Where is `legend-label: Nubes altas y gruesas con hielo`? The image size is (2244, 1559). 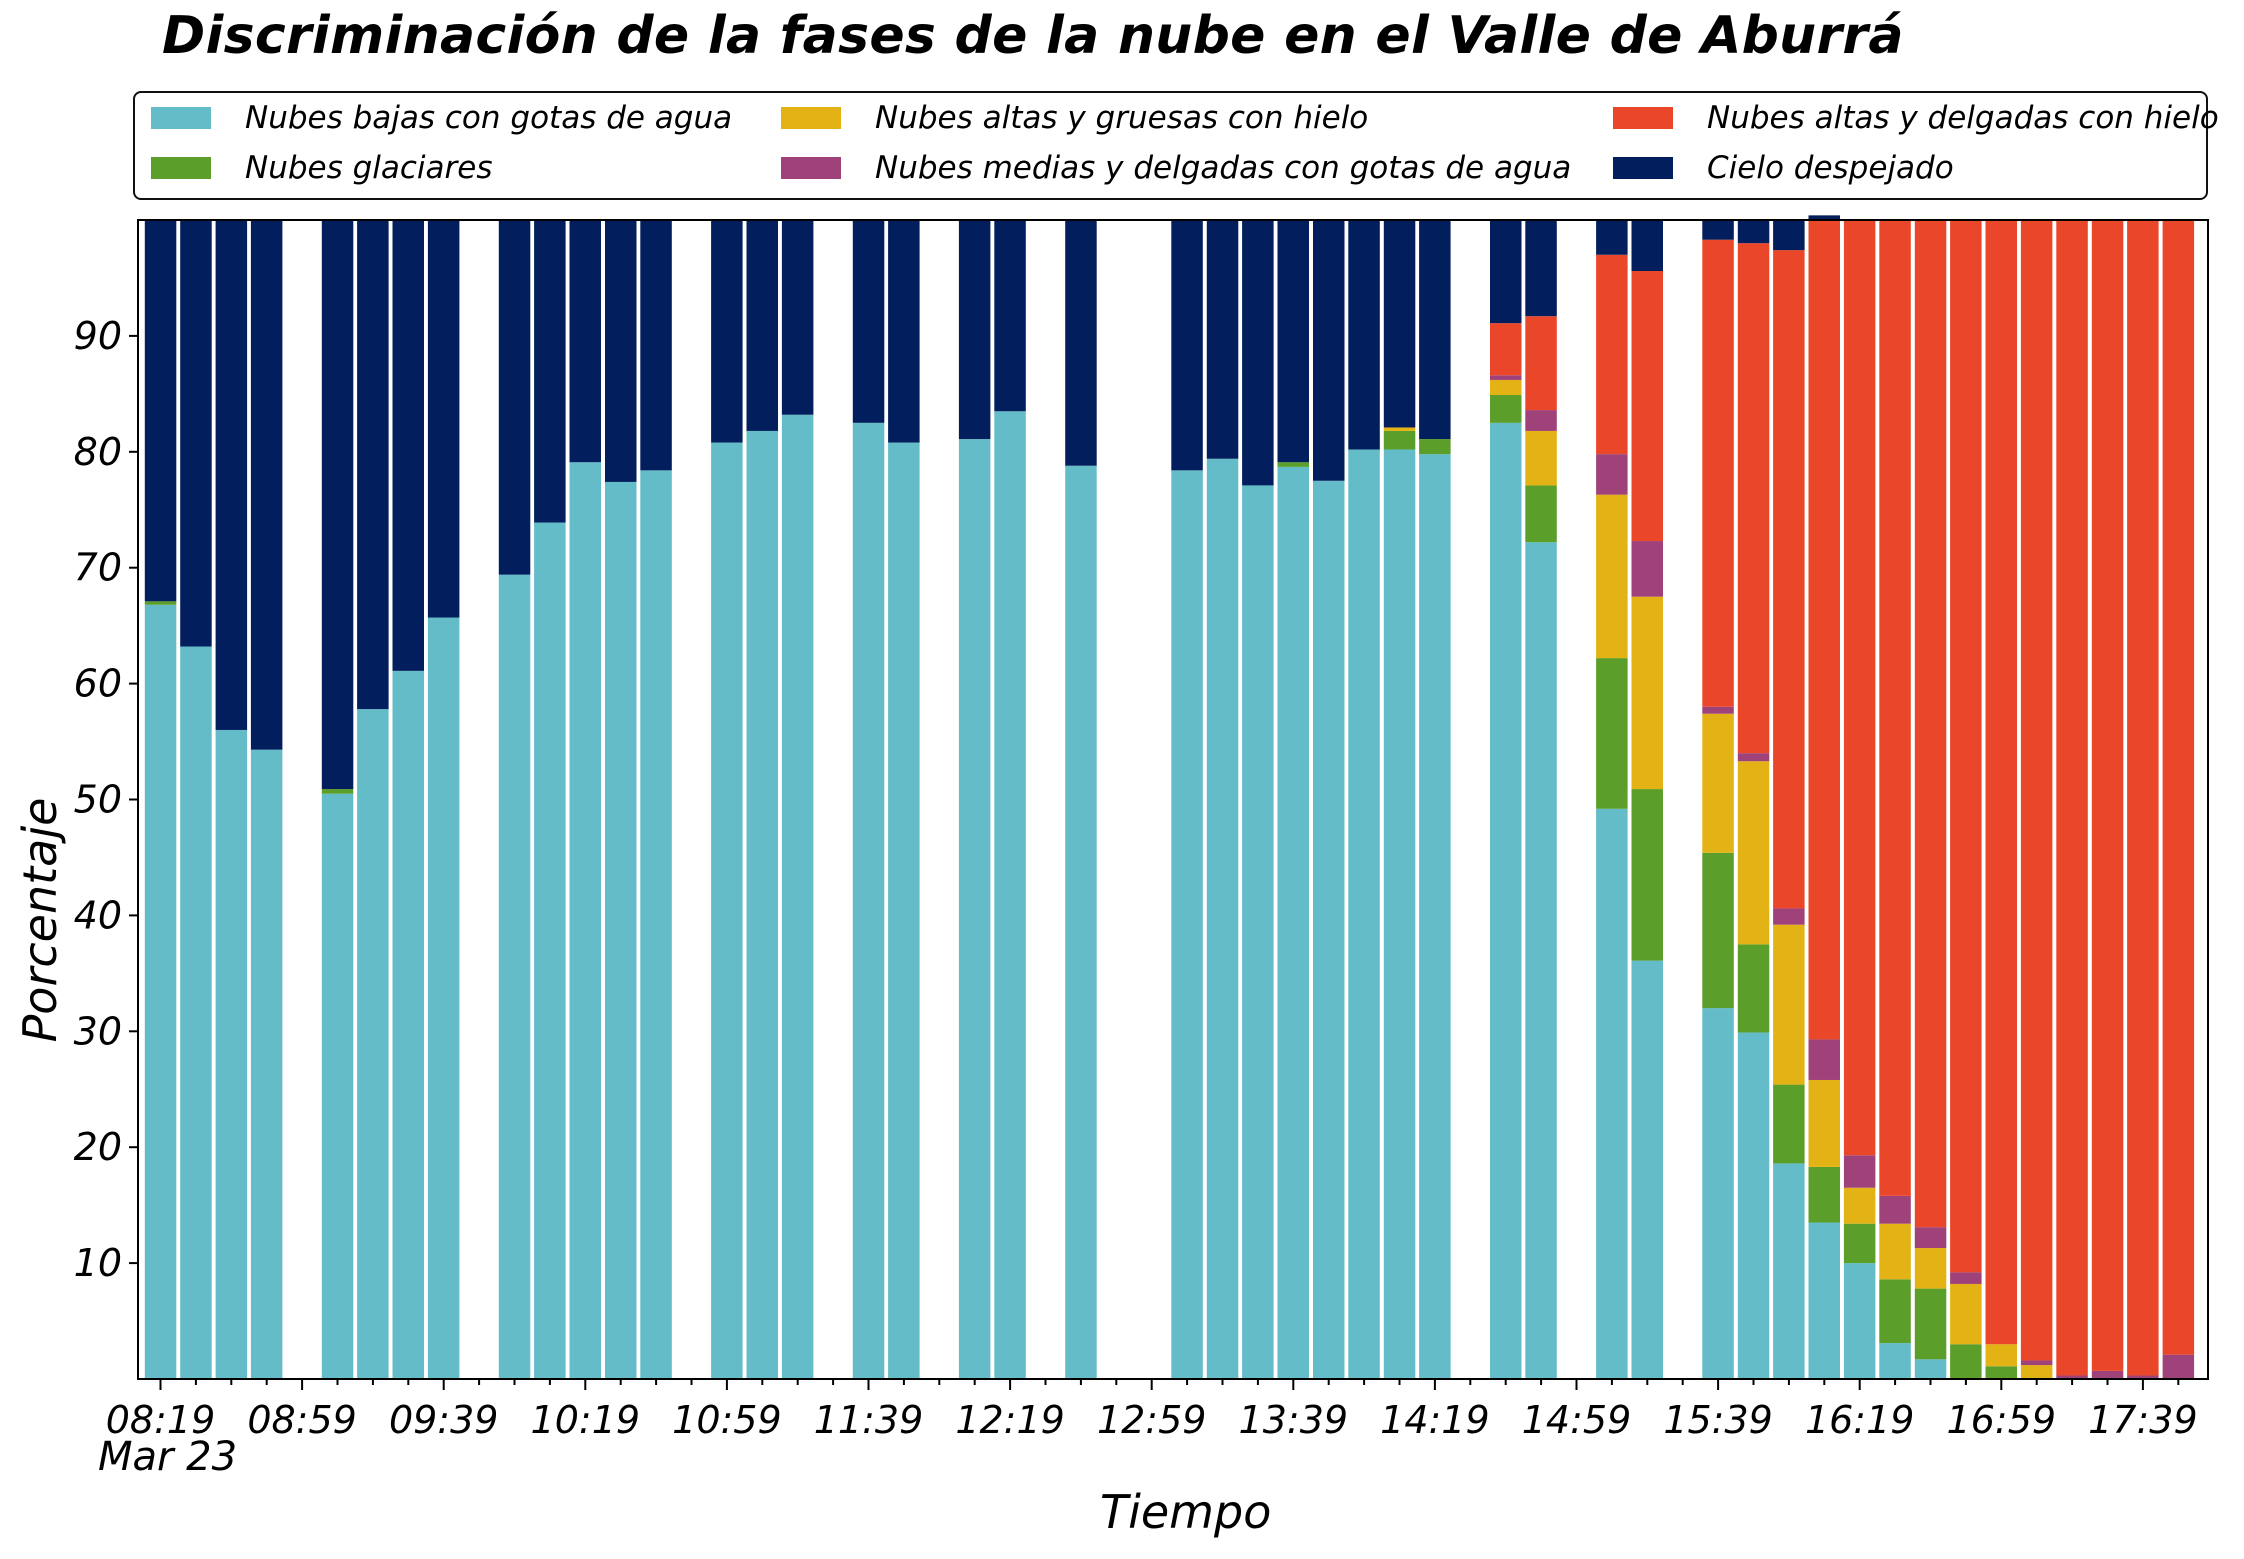 legend-label: Nubes altas y gruesas con hielo is located at coordinates (1122, 118).